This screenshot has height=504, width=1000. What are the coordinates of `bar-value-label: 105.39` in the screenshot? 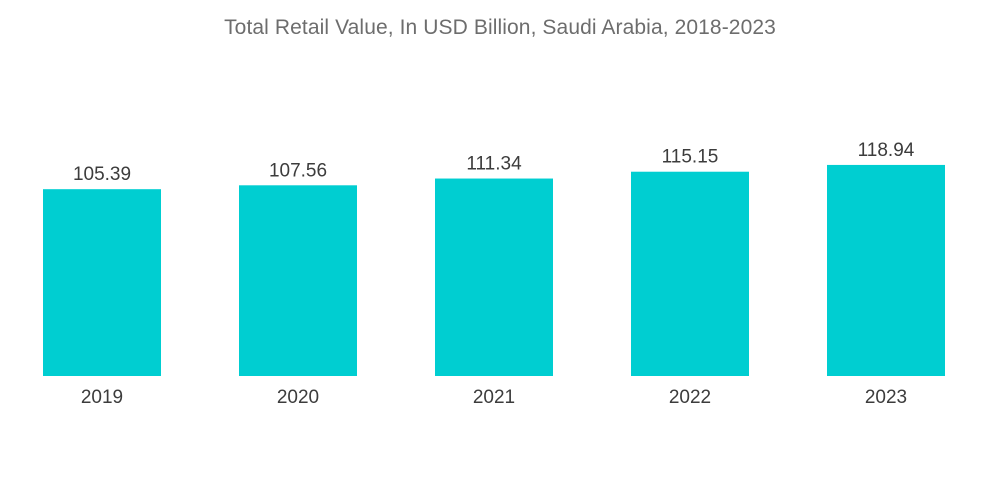 It's located at (102, 174).